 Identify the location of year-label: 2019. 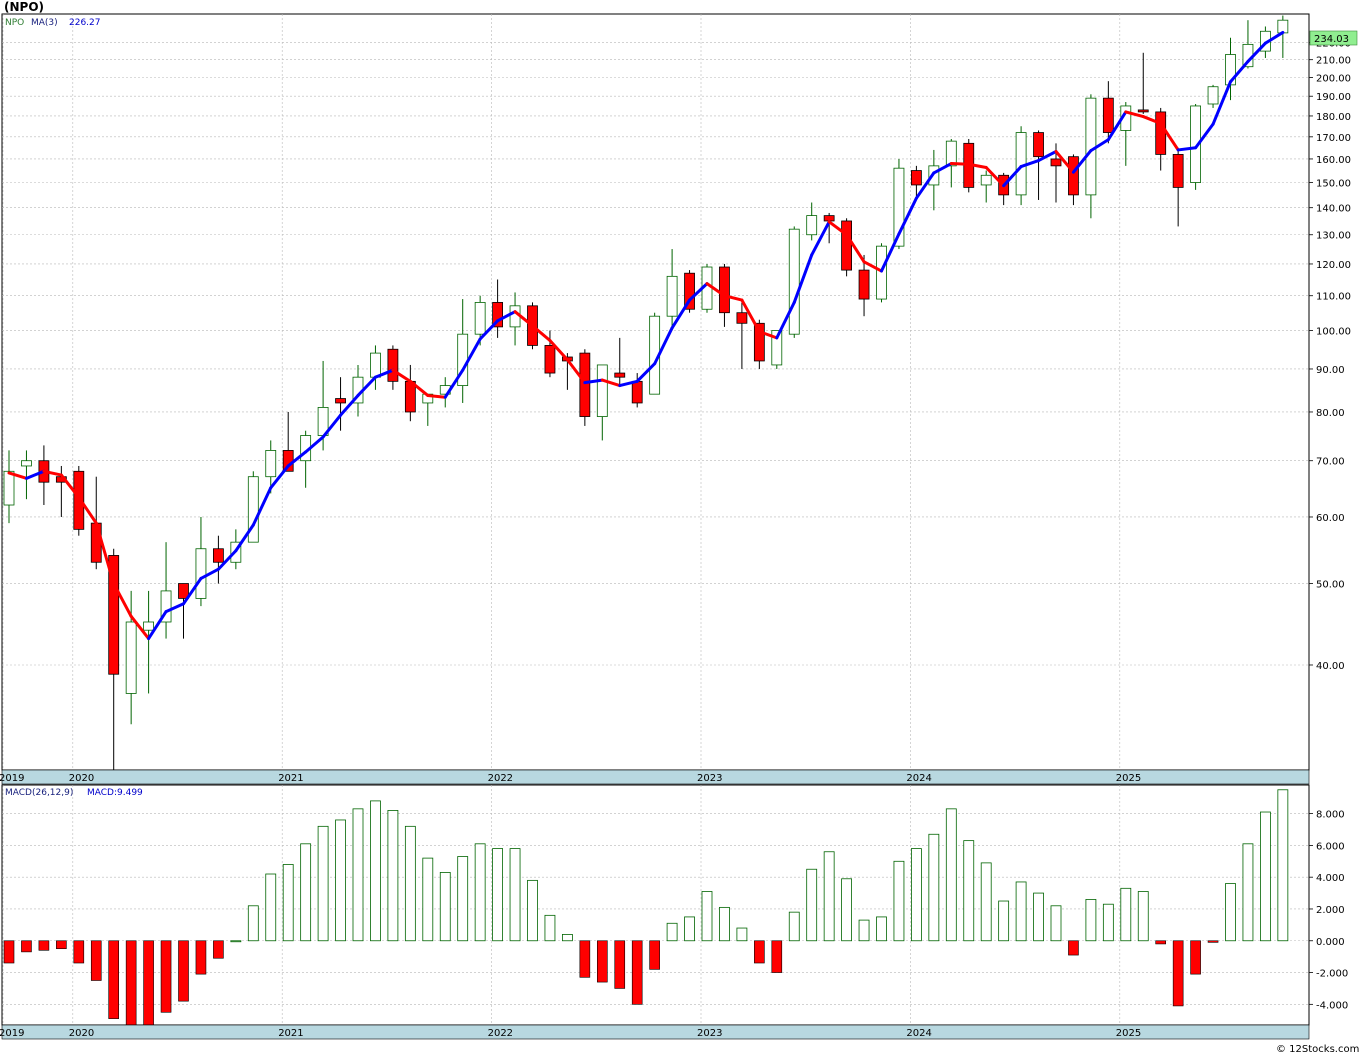
(12, 1033).